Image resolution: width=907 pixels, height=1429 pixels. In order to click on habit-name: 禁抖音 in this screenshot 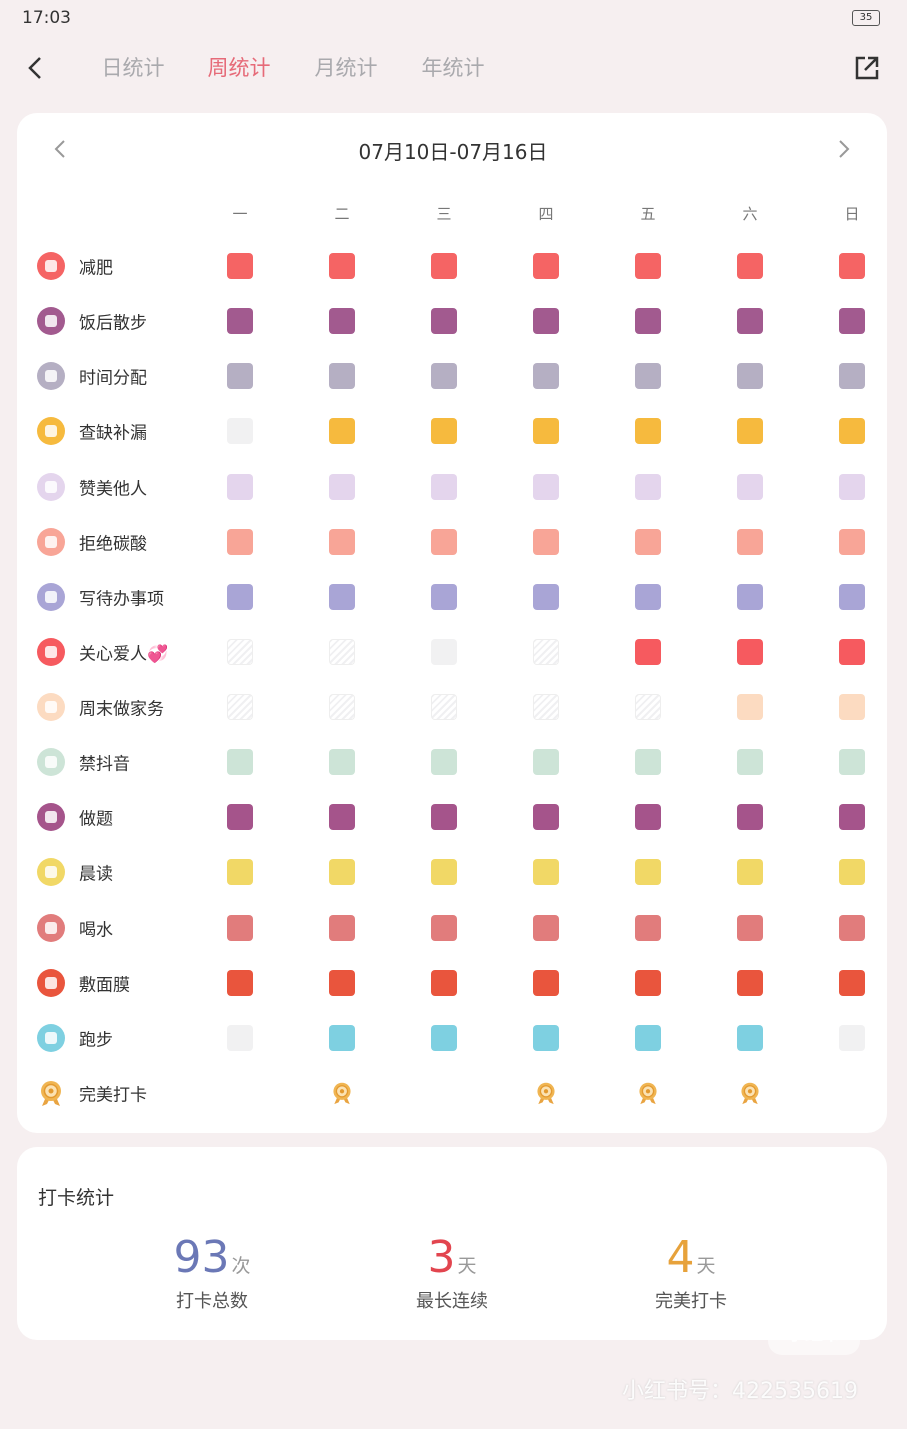, I will do `click(104, 764)`.